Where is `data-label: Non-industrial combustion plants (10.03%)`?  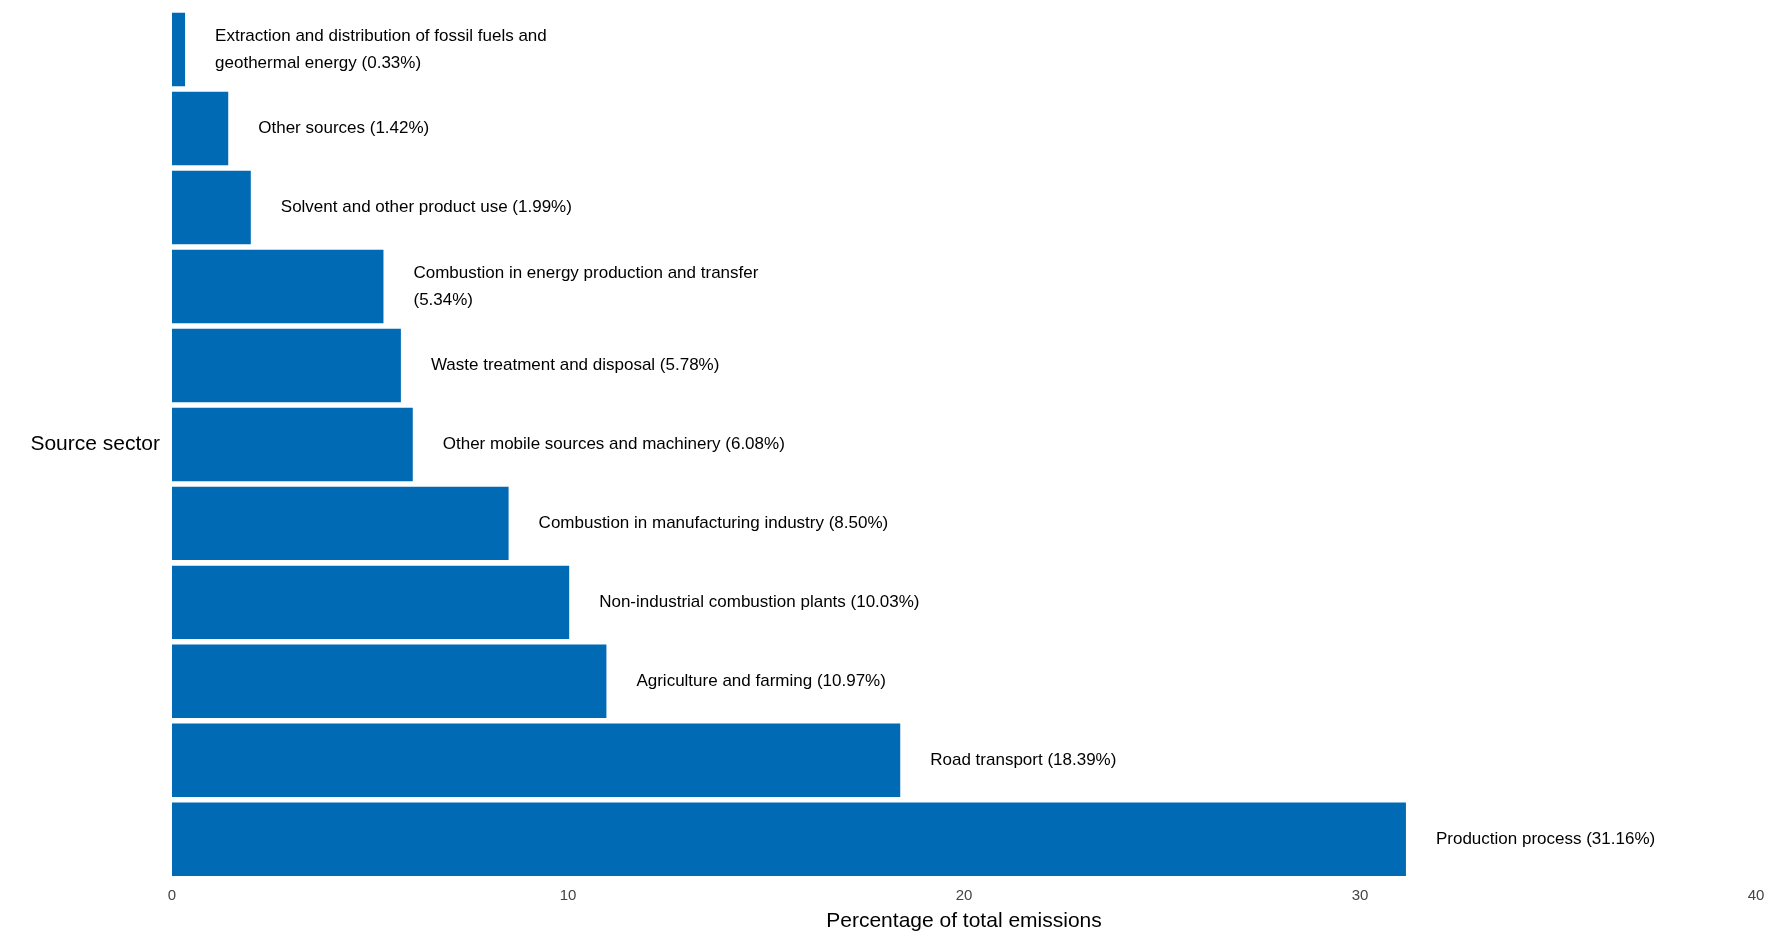
data-label: Non-industrial combustion plants (10.03%) is located at coordinates (759, 602).